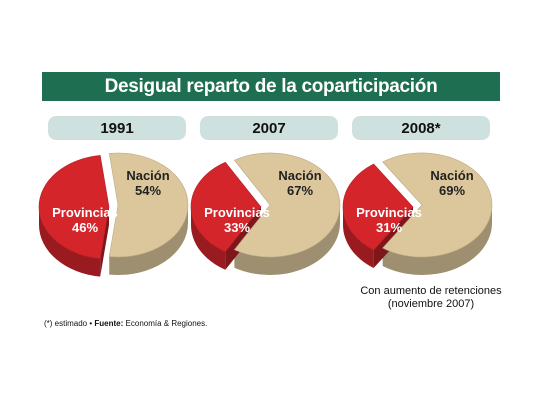 Image resolution: width=540 pixels, height=405 pixels. Describe the element at coordinates (109, 323) in the screenshot. I see `footer-source-label: Fuente:` at that location.